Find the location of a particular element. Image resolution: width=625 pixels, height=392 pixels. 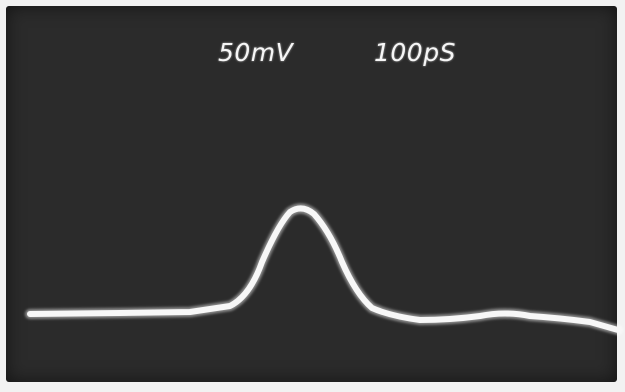

volts-per-div-readout: 50mV is located at coordinates (256, 52).